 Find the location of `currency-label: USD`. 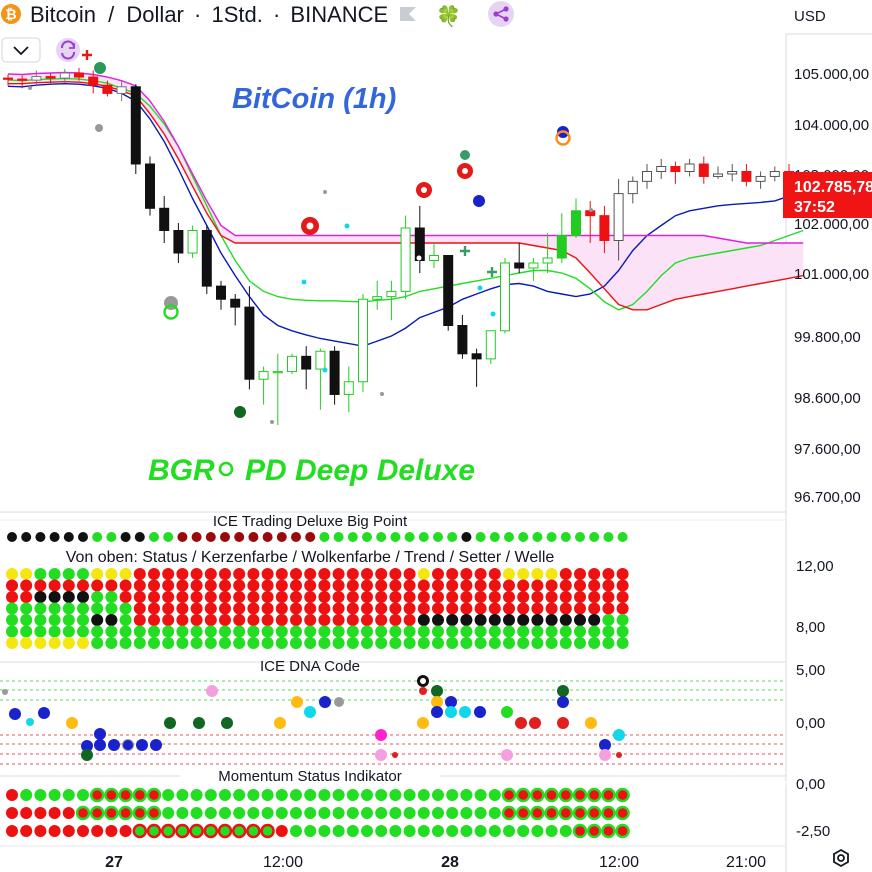

currency-label: USD is located at coordinates (810, 16).